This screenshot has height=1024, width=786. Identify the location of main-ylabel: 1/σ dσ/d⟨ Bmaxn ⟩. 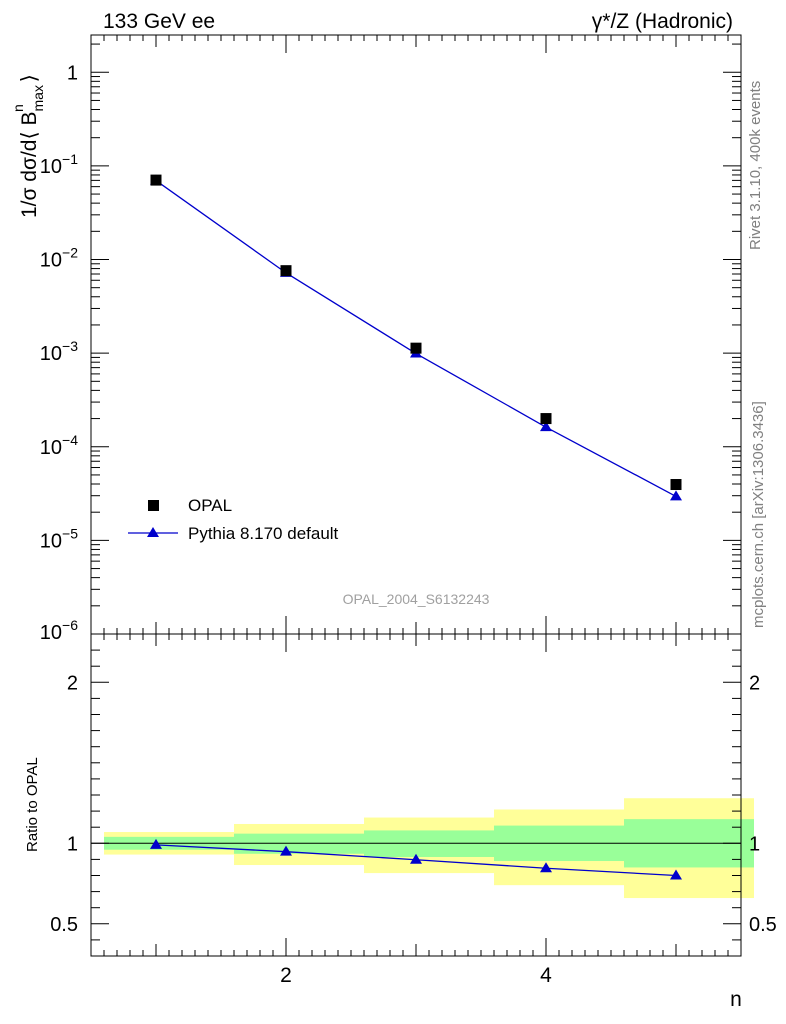
(28, 146).